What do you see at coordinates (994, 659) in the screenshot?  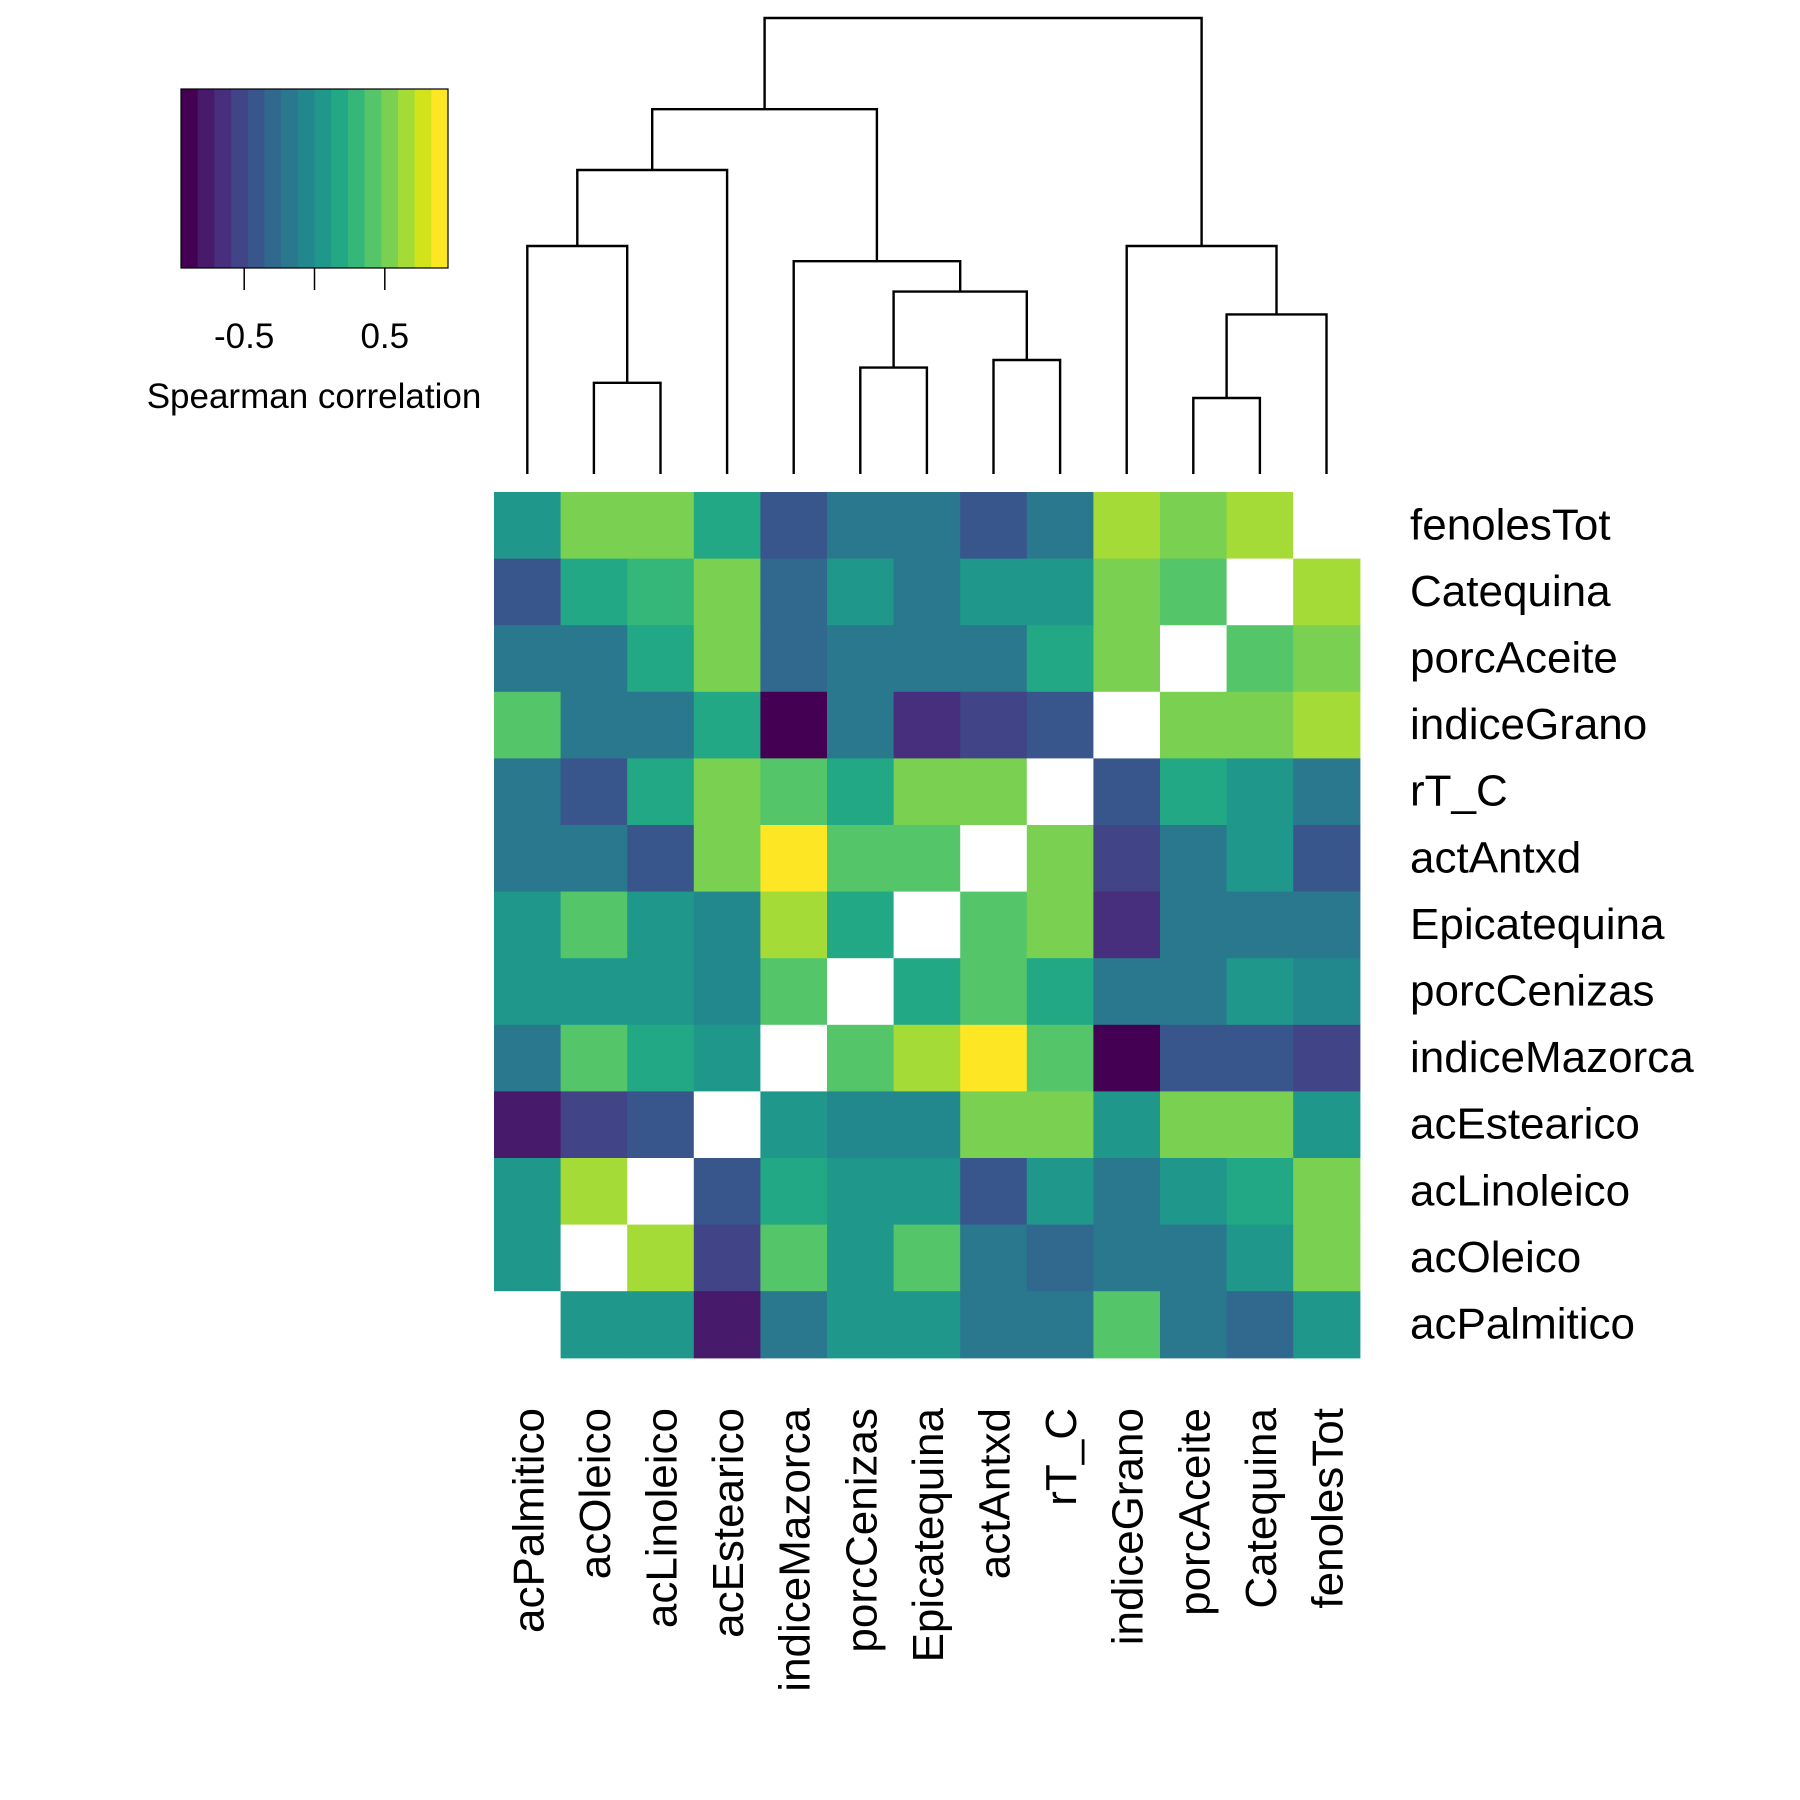 I see `heatmap-cell-porcaceite-actantxd` at bounding box center [994, 659].